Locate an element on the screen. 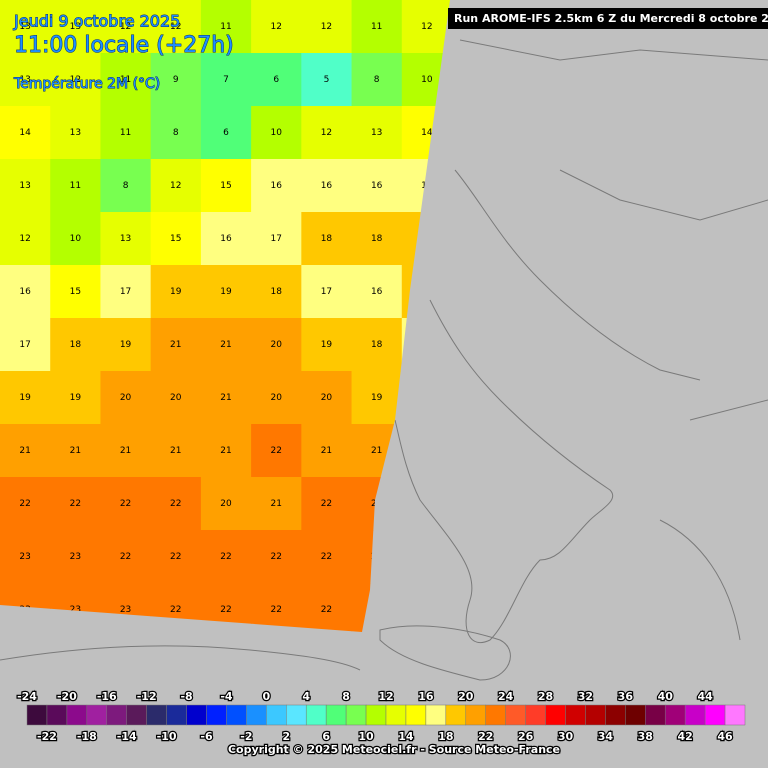 This screenshot has width=768, height=768. cell-value: 15 is located at coordinates (75, 292).